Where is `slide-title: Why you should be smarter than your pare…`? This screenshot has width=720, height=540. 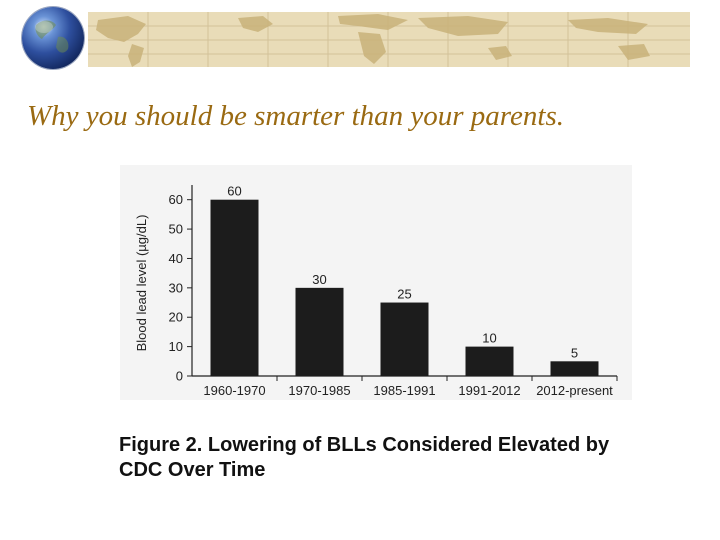
slide-title: Why you should be smarter than your pare… is located at coordinates (295, 116).